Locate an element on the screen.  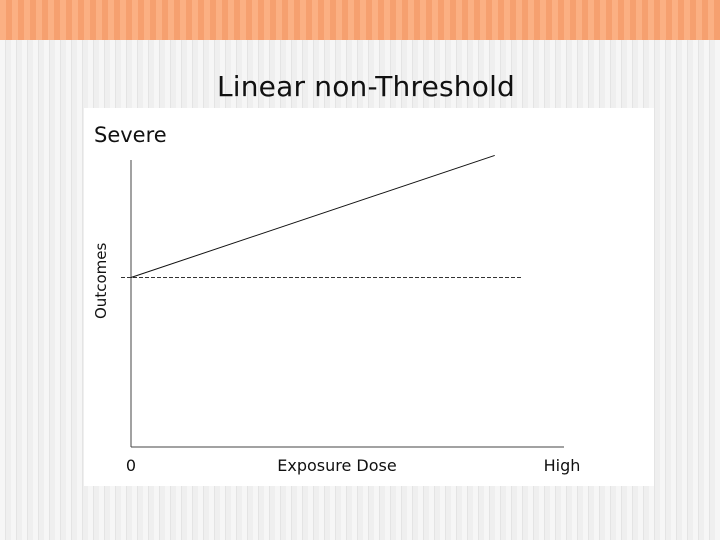
x-tick-label-high: High is located at coordinates (562, 465).